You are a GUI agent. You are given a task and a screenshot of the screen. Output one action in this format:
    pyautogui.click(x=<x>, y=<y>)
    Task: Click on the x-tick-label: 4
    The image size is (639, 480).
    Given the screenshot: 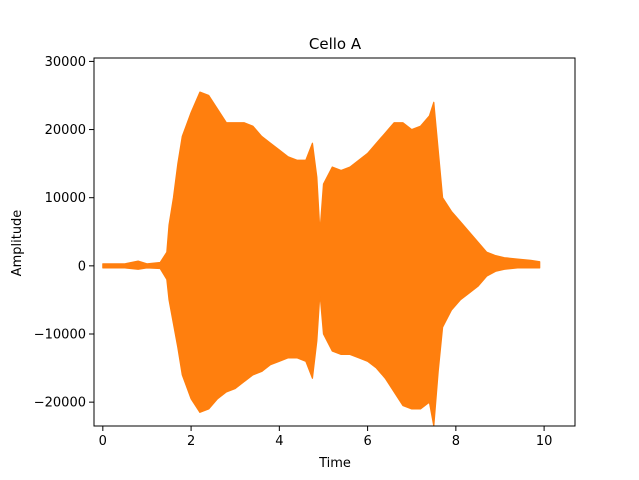 What is the action you would take?
    pyautogui.click(x=279, y=441)
    